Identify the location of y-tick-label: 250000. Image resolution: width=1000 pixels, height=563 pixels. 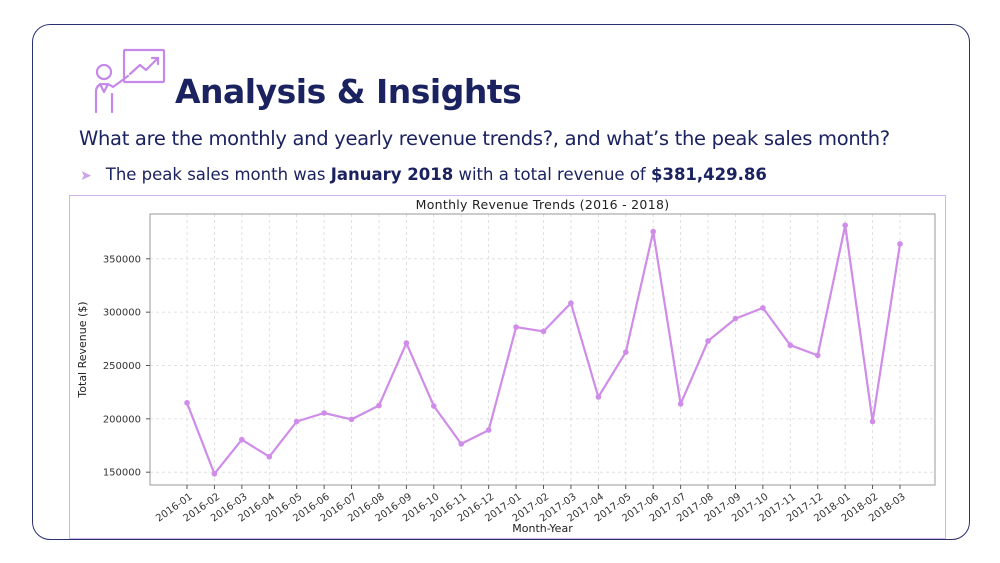
(122, 366).